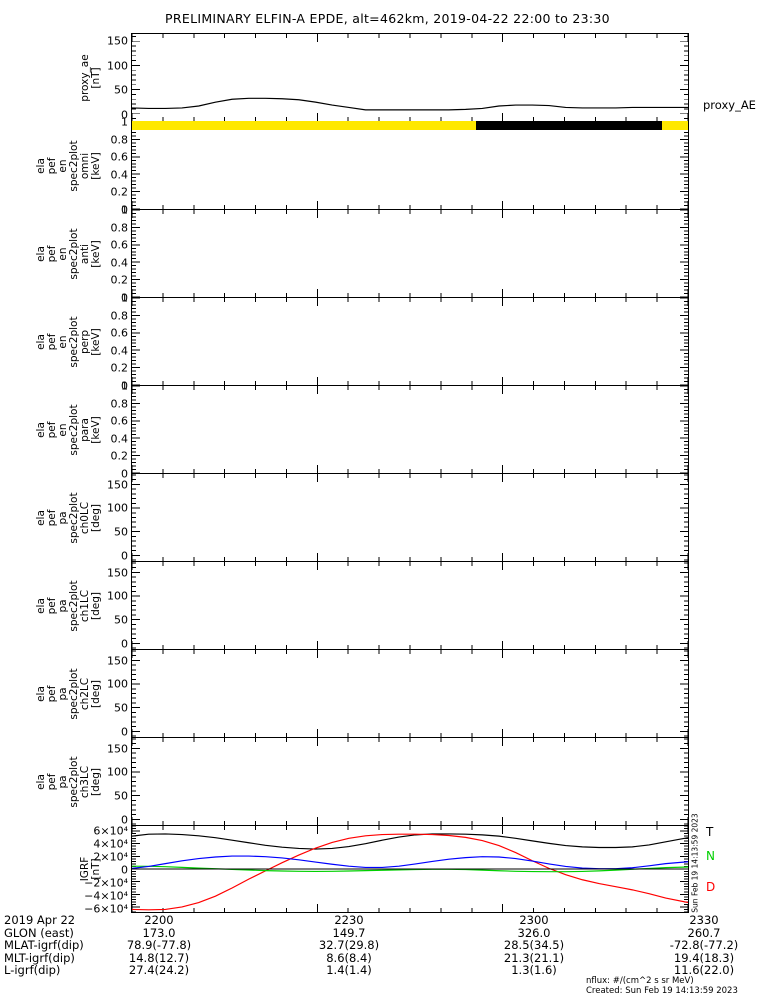  What do you see at coordinates (124, 556) in the screenshot?
I see `ytick-pa-ch0lc-0: 0` at bounding box center [124, 556].